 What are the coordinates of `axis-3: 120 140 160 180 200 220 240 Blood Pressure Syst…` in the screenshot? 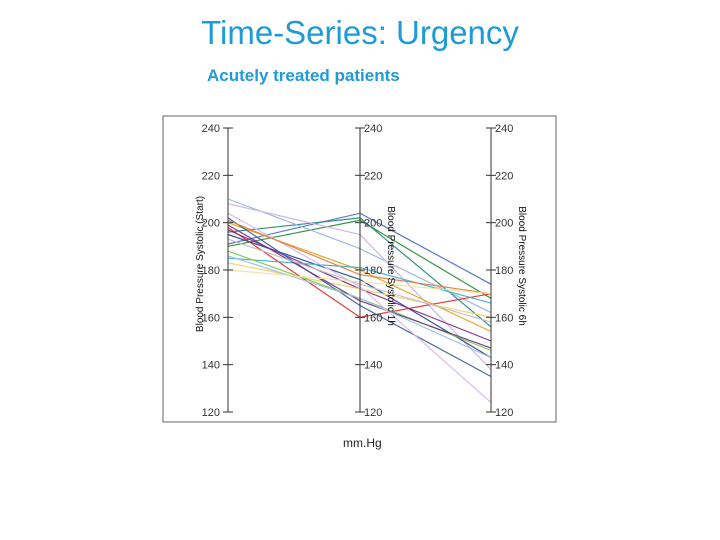 It's located at (506, 271).